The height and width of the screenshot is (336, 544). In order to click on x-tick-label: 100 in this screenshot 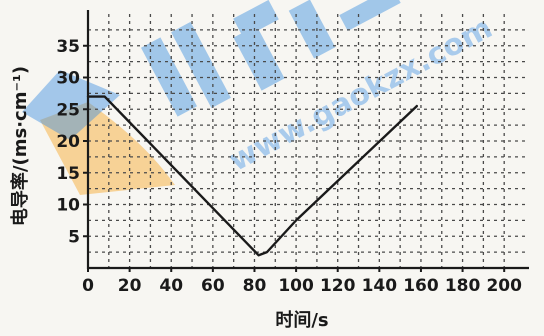, I will do `click(296, 286)`.